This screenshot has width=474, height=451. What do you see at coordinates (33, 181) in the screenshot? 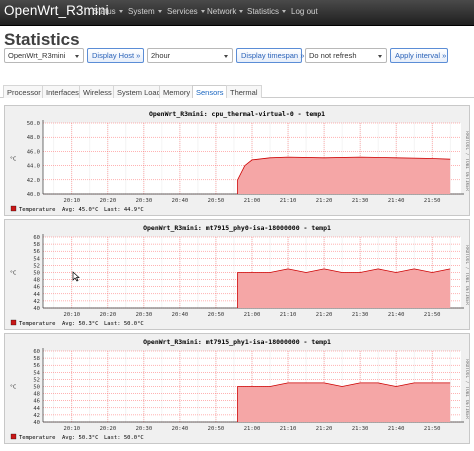
I see `y-tick-label: 42.0` at bounding box center [33, 181].